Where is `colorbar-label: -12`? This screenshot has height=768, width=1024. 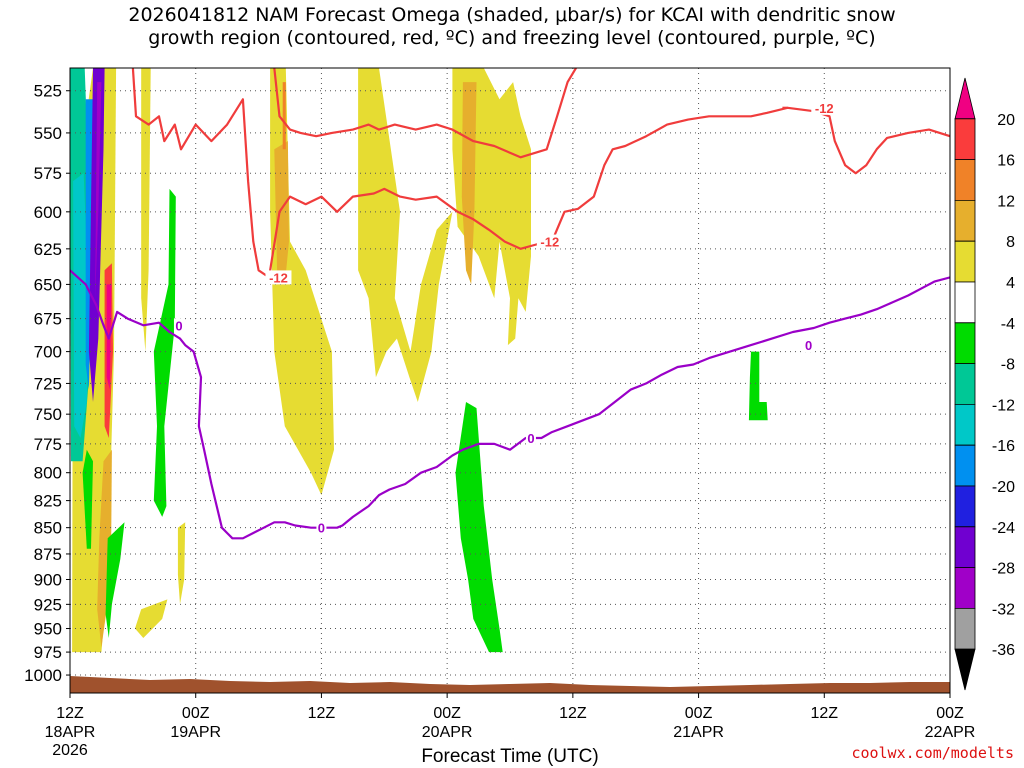 colorbar-label: -12 is located at coordinates (1003, 405).